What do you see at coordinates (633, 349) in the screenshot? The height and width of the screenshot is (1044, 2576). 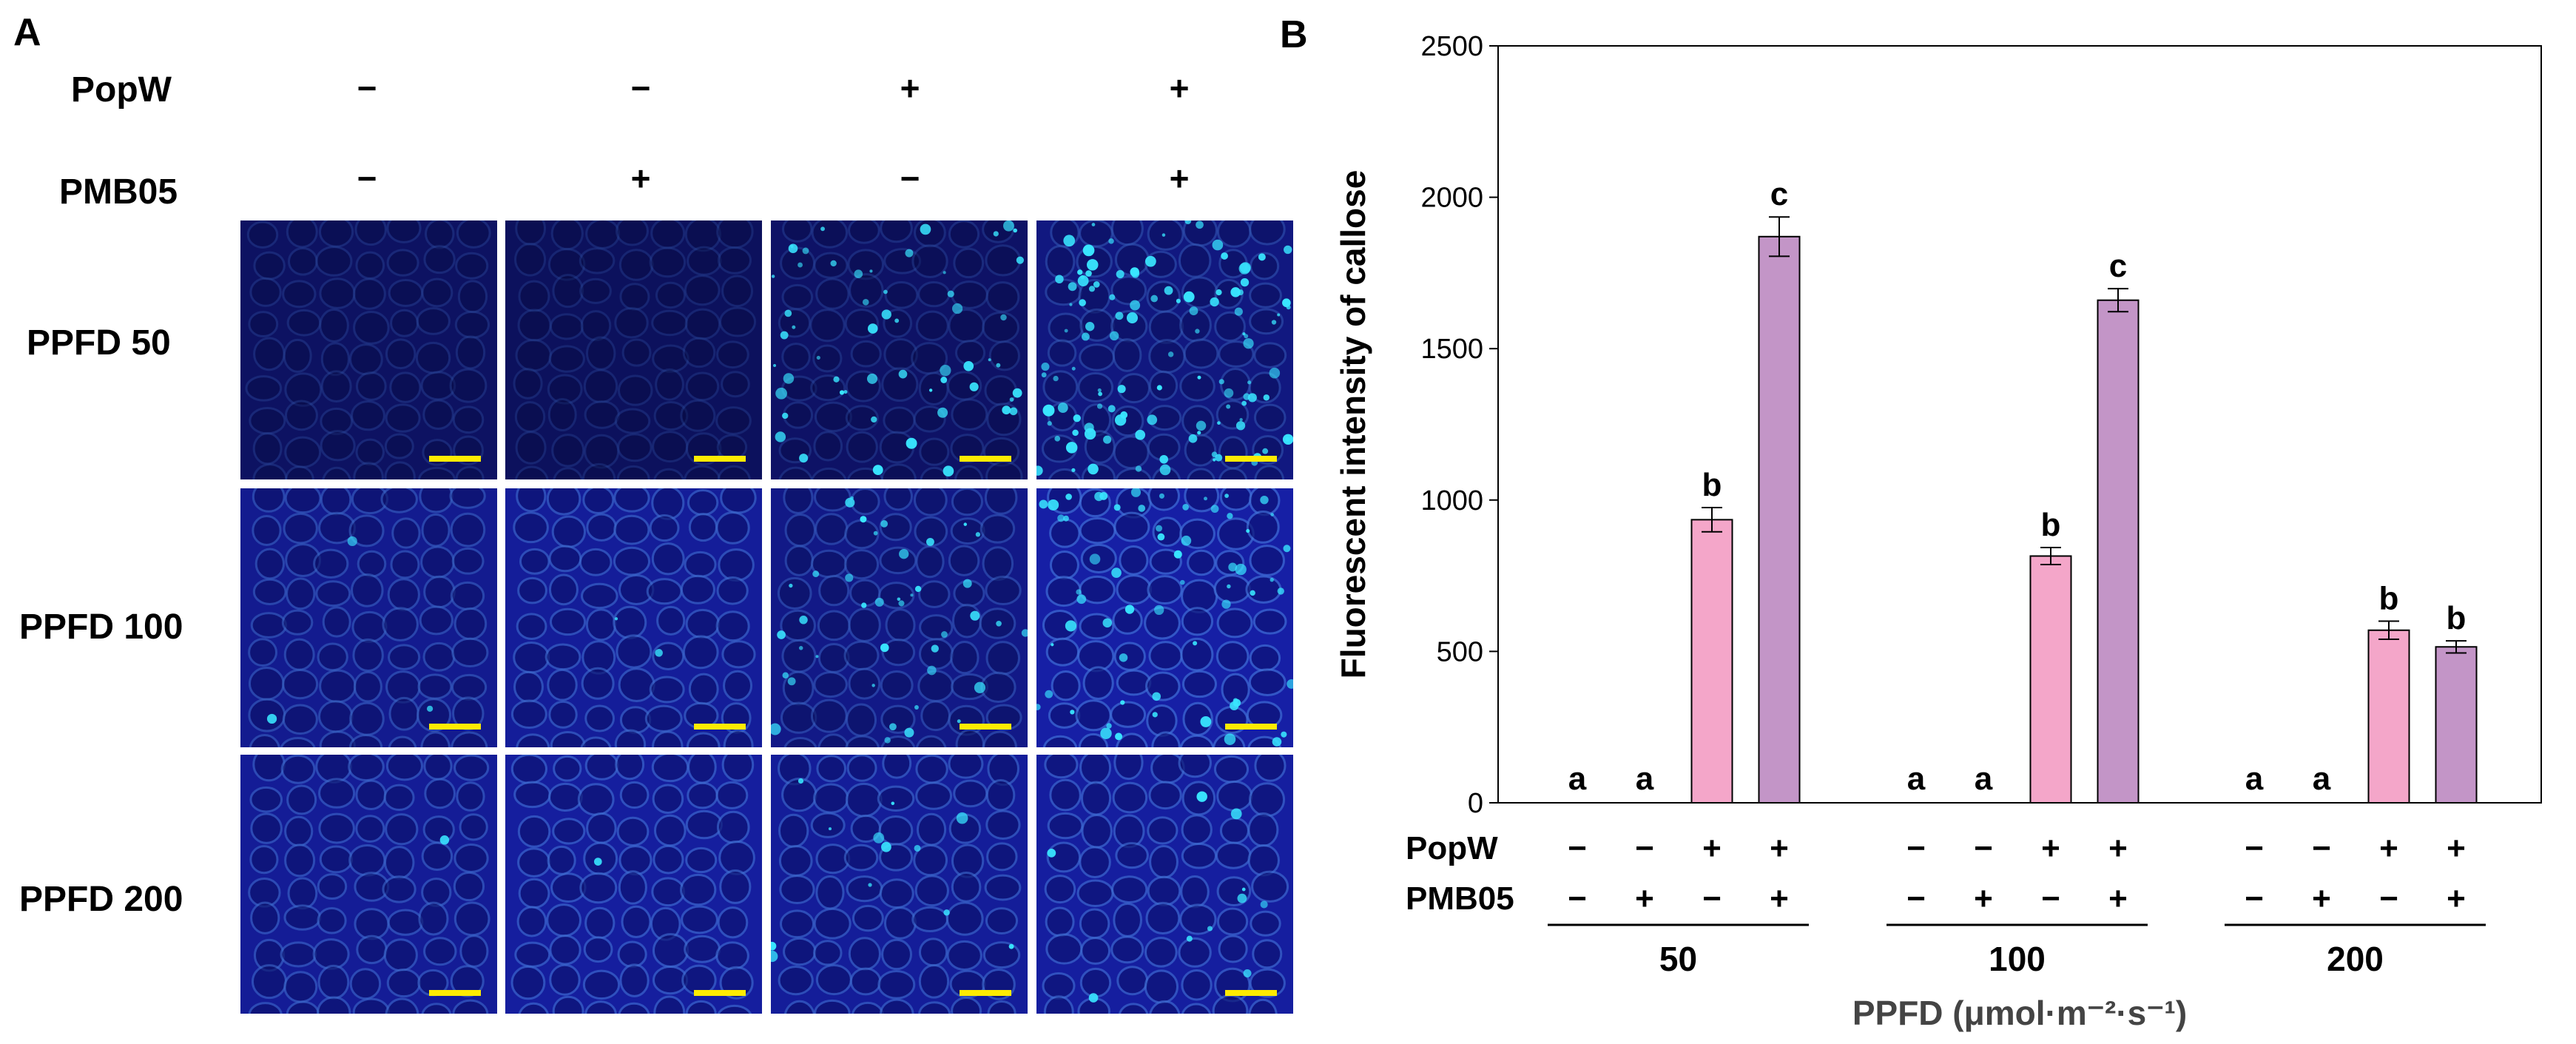 I see `micrograph-r1-c2` at bounding box center [633, 349].